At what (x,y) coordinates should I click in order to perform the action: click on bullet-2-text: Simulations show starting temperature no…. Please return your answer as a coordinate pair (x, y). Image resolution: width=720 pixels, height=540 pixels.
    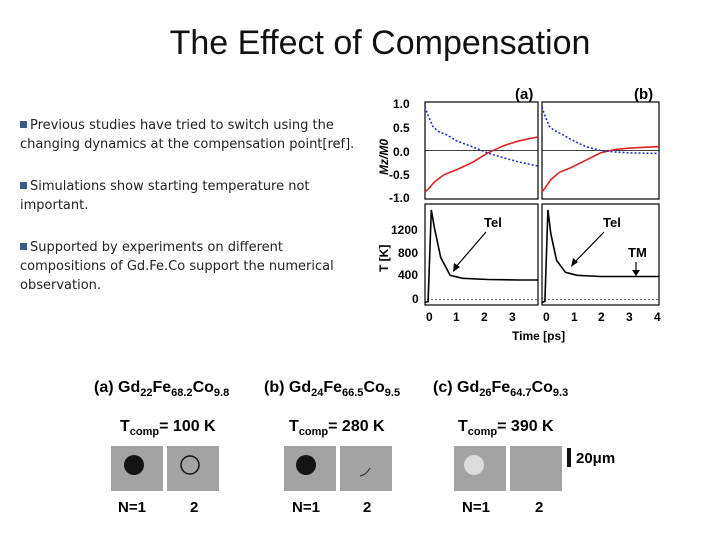
    Looking at the image, I should click on (165, 196).